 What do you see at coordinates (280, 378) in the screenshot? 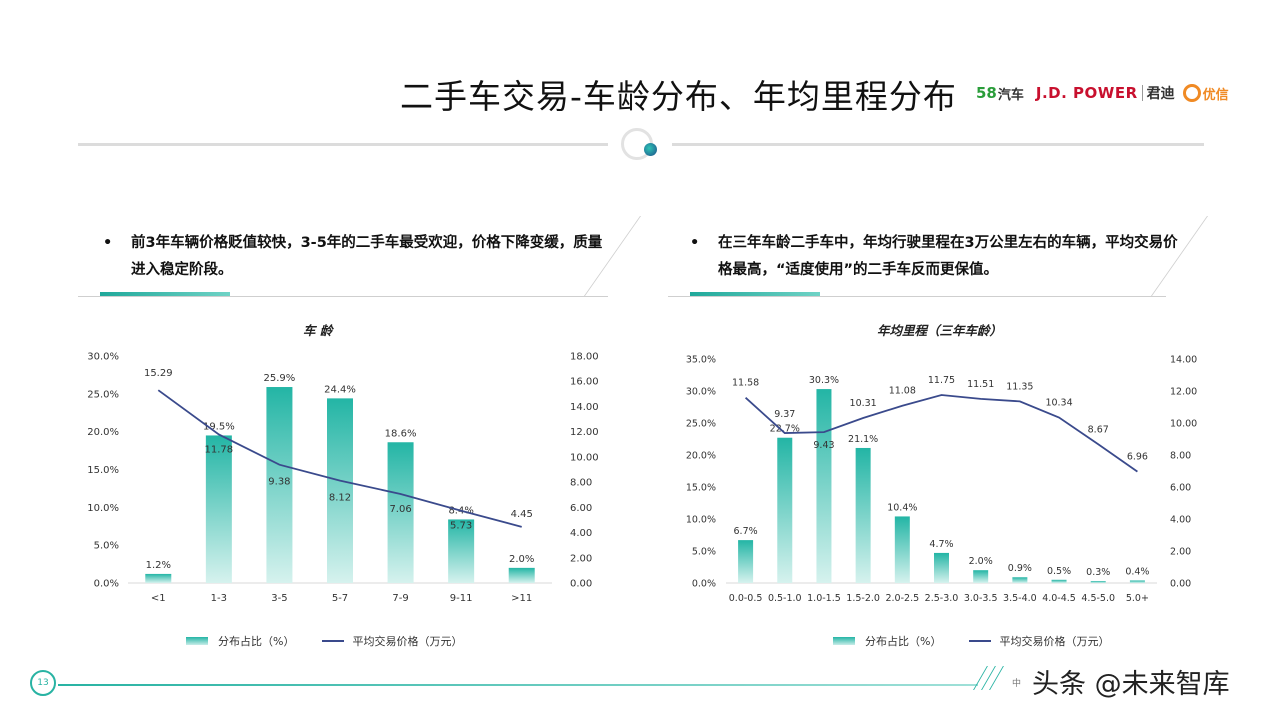
I see `bar-data-label: 25.9%` at bounding box center [280, 378].